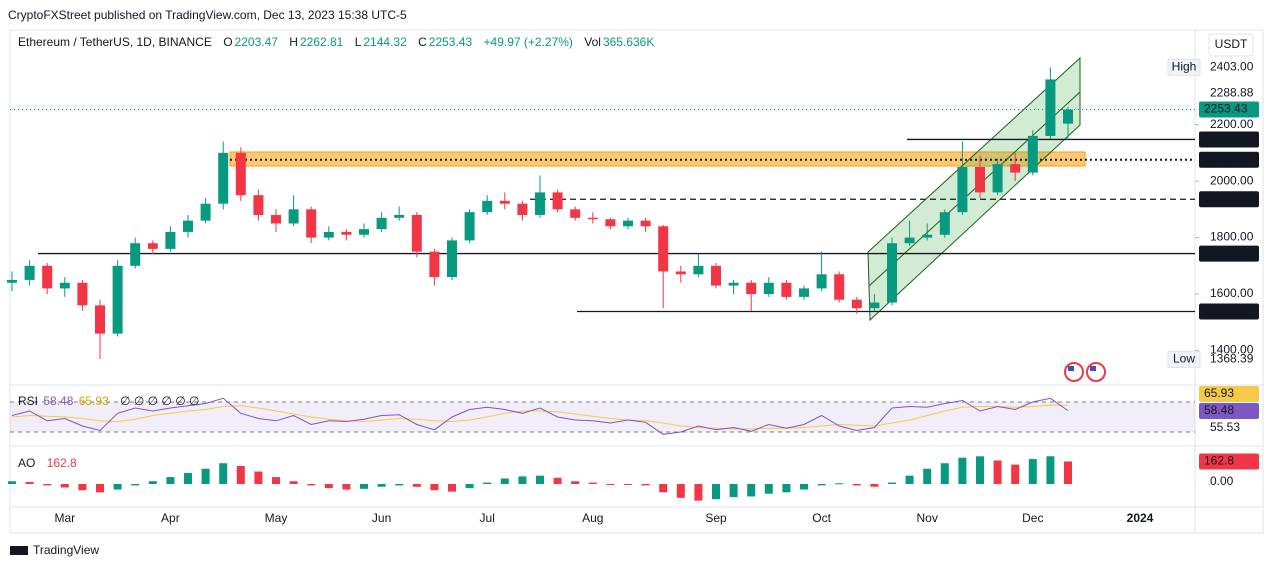 The image size is (1273, 568). I want to click on ao-legend: AO 162.8, so click(48, 463).